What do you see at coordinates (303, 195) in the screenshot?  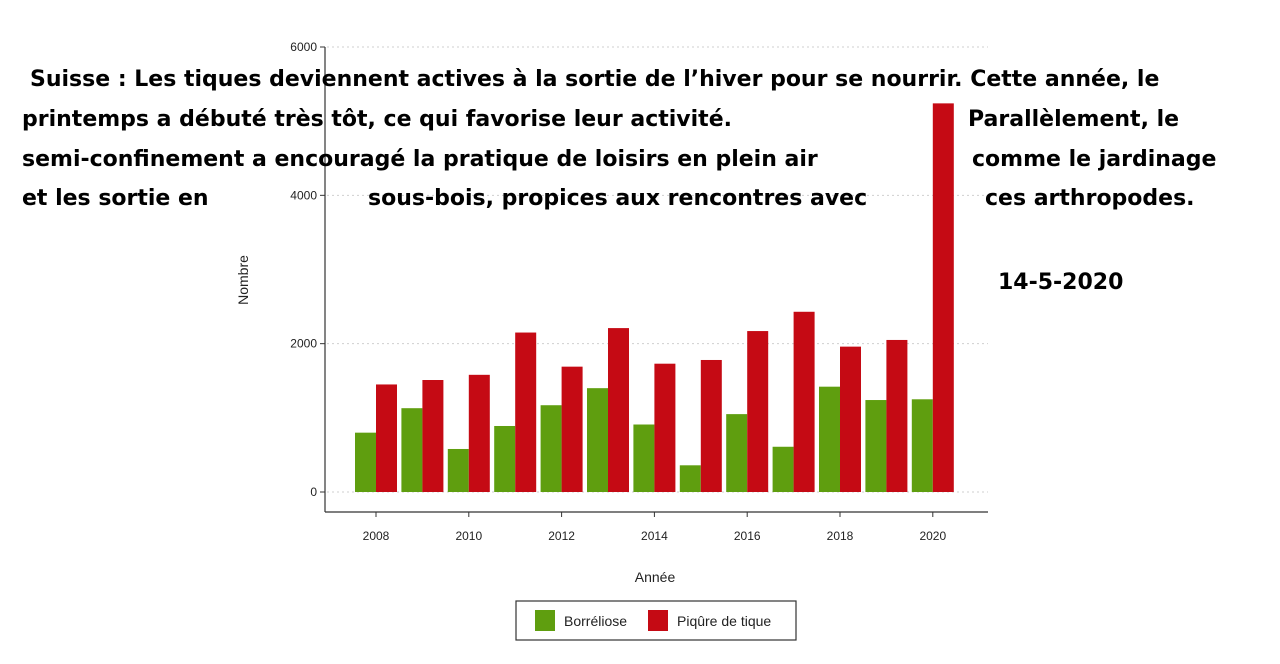 I see `y-tick-label: 4000` at bounding box center [303, 195].